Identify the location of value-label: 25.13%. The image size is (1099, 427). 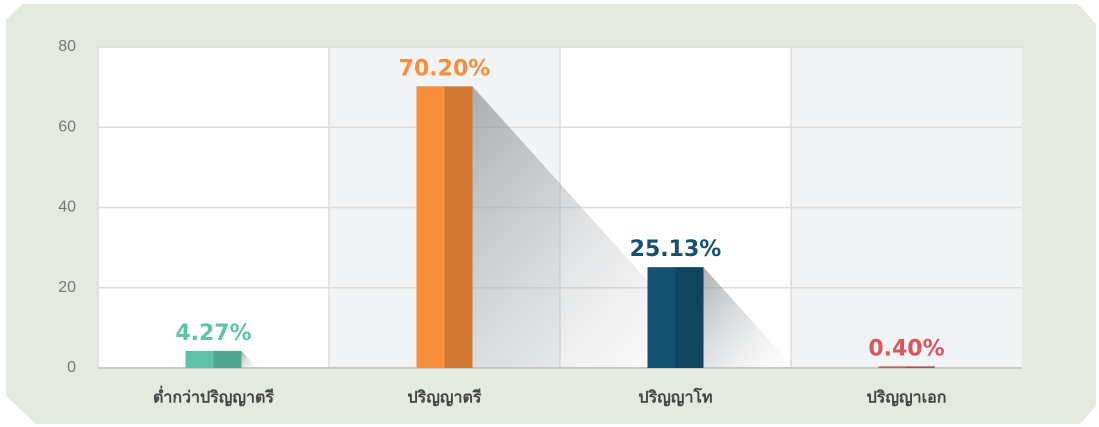
(676, 249).